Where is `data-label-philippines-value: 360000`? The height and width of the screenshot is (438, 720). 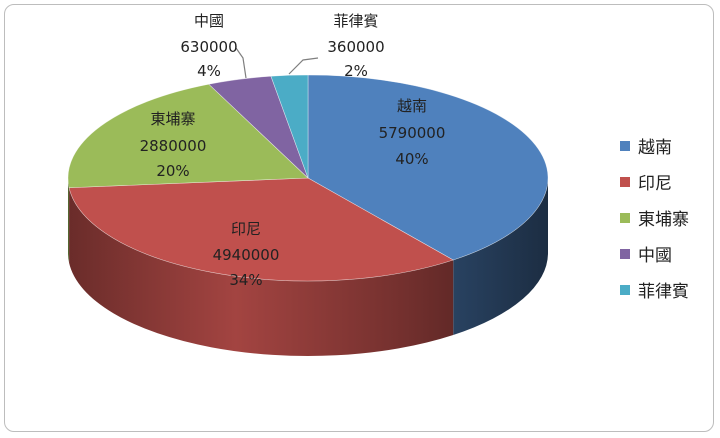 data-label-philippines-value: 360000 is located at coordinates (355, 47).